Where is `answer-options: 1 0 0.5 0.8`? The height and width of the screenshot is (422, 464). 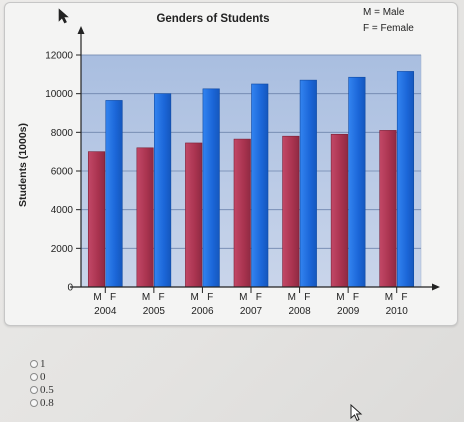 answer-options: 1 0 0.5 0.8 is located at coordinates (130, 383).